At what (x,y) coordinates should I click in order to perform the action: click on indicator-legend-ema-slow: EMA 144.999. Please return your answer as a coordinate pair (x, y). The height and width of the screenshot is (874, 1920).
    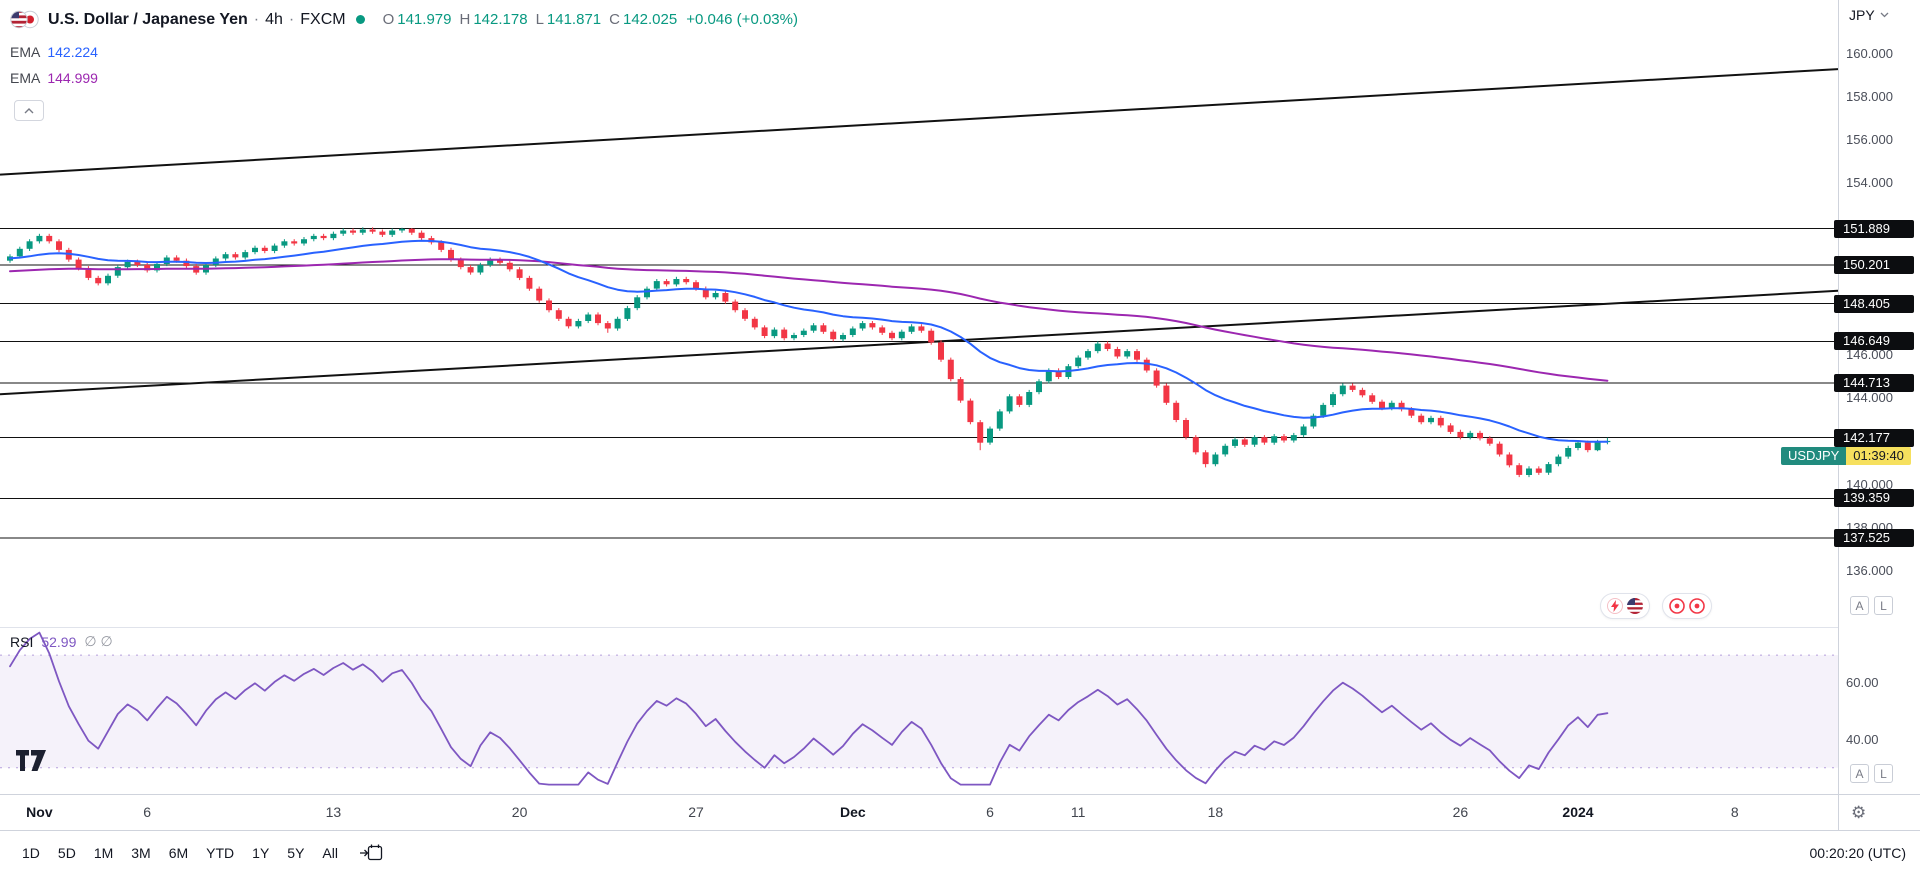
    Looking at the image, I should click on (54, 78).